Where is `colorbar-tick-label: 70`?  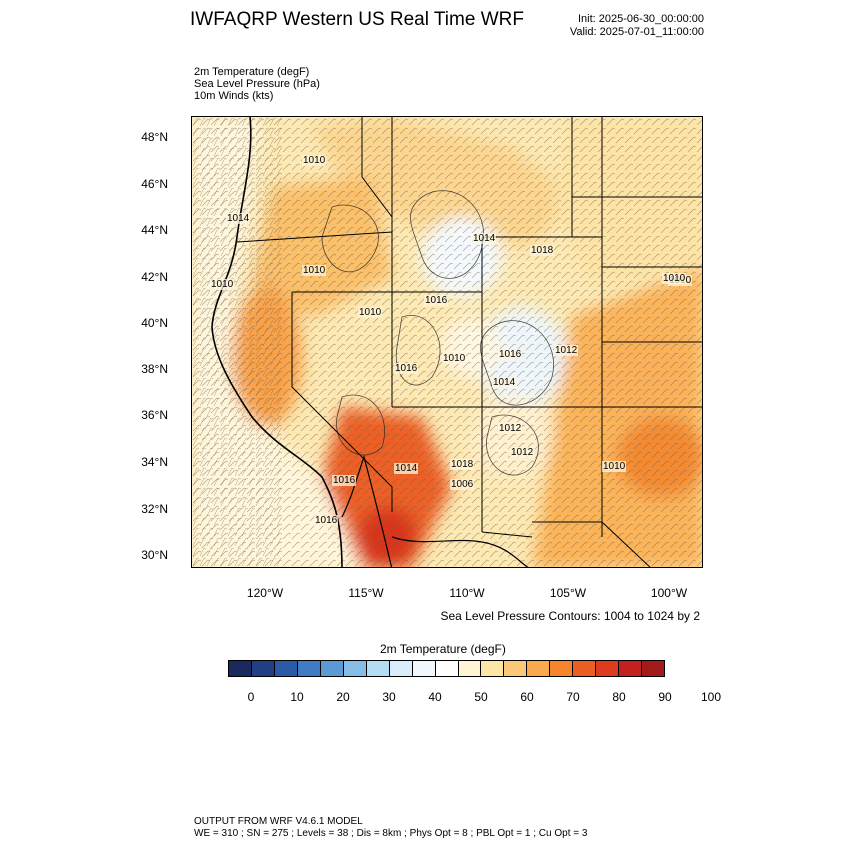 colorbar-tick-label: 70 is located at coordinates (573, 697).